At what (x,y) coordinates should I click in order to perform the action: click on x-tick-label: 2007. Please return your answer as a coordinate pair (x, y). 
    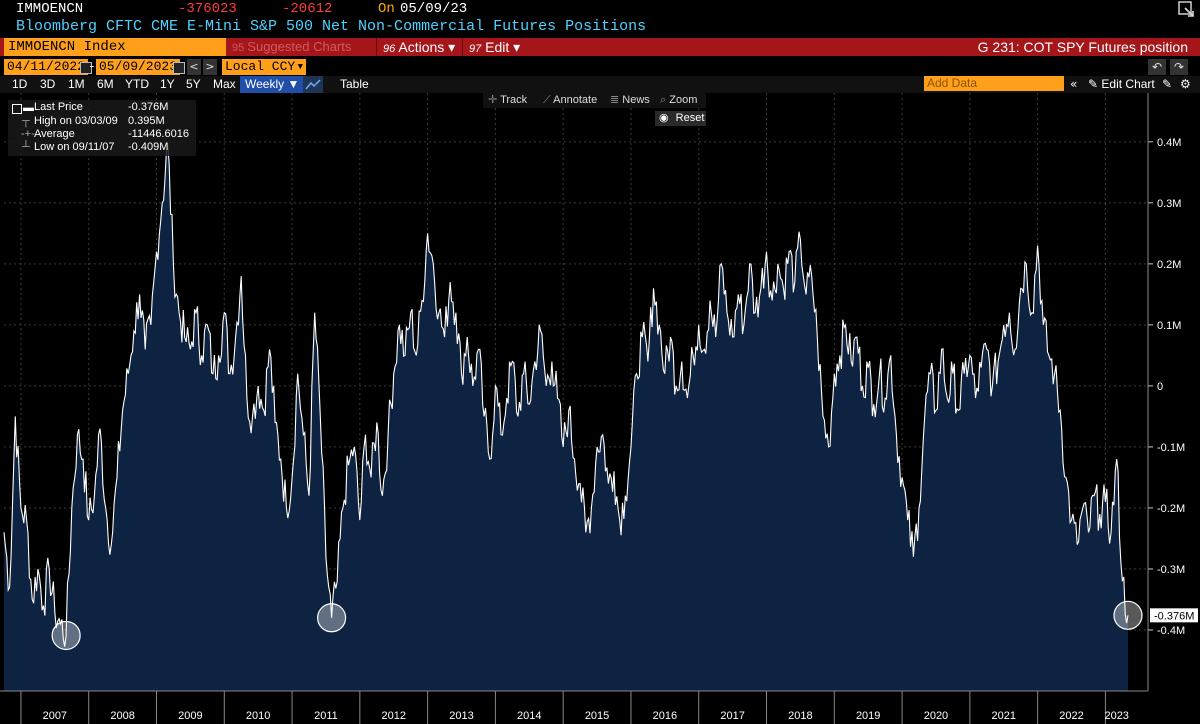
    Looking at the image, I should click on (55, 716).